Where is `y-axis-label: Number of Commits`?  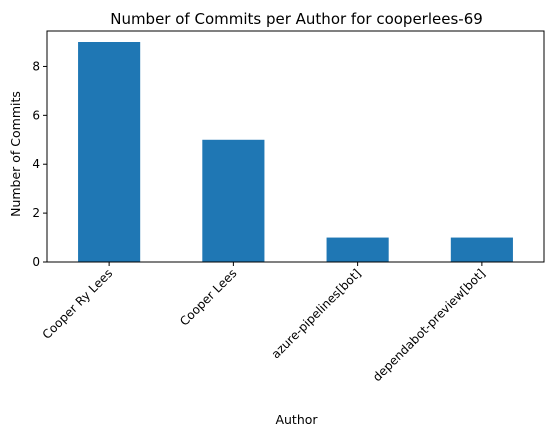 y-axis-label: Number of Commits is located at coordinates (15, 154).